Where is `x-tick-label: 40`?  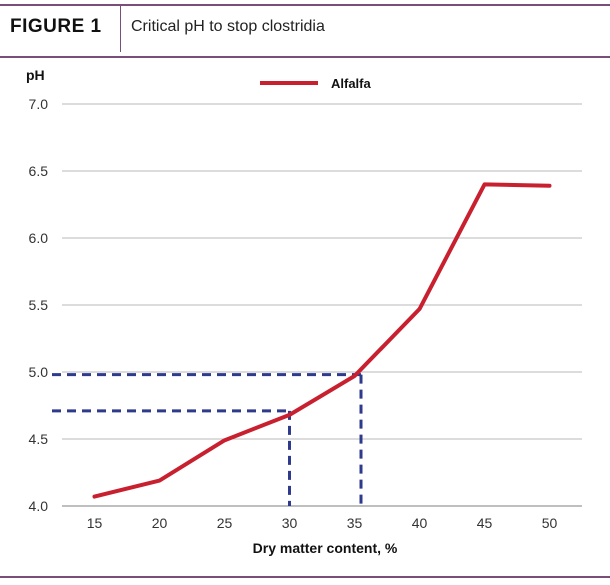
x-tick-label: 40 is located at coordinates (420, 523).